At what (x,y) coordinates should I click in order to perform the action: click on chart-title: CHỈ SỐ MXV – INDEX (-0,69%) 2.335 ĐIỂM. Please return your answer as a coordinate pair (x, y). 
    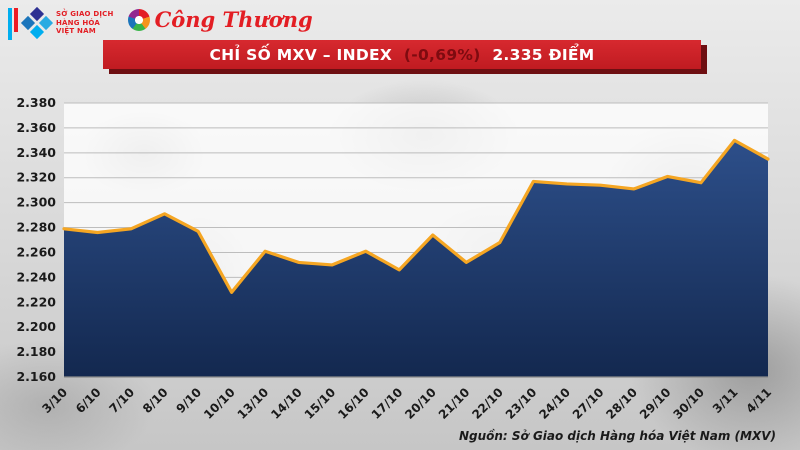
    Looking at the image, I should click on (401, 55).